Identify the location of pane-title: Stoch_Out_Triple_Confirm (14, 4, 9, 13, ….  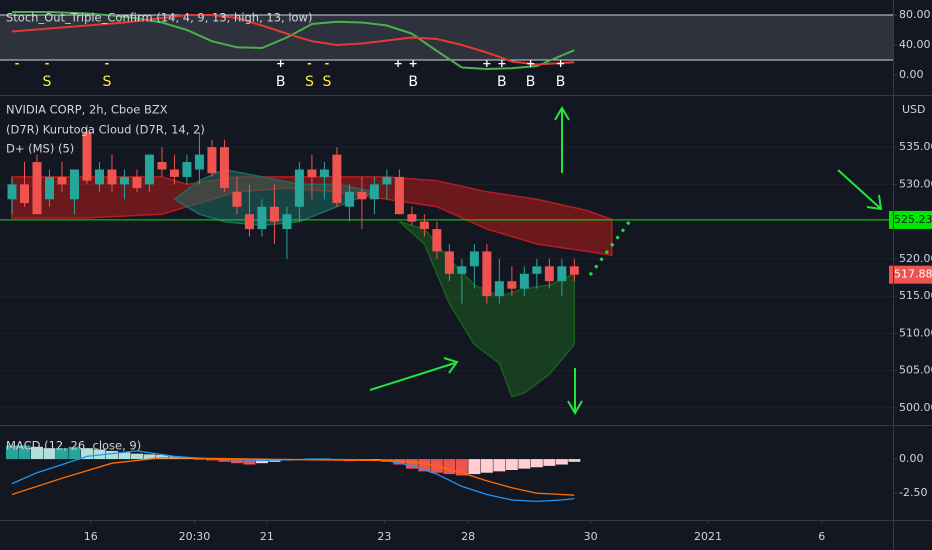
(159, 18).